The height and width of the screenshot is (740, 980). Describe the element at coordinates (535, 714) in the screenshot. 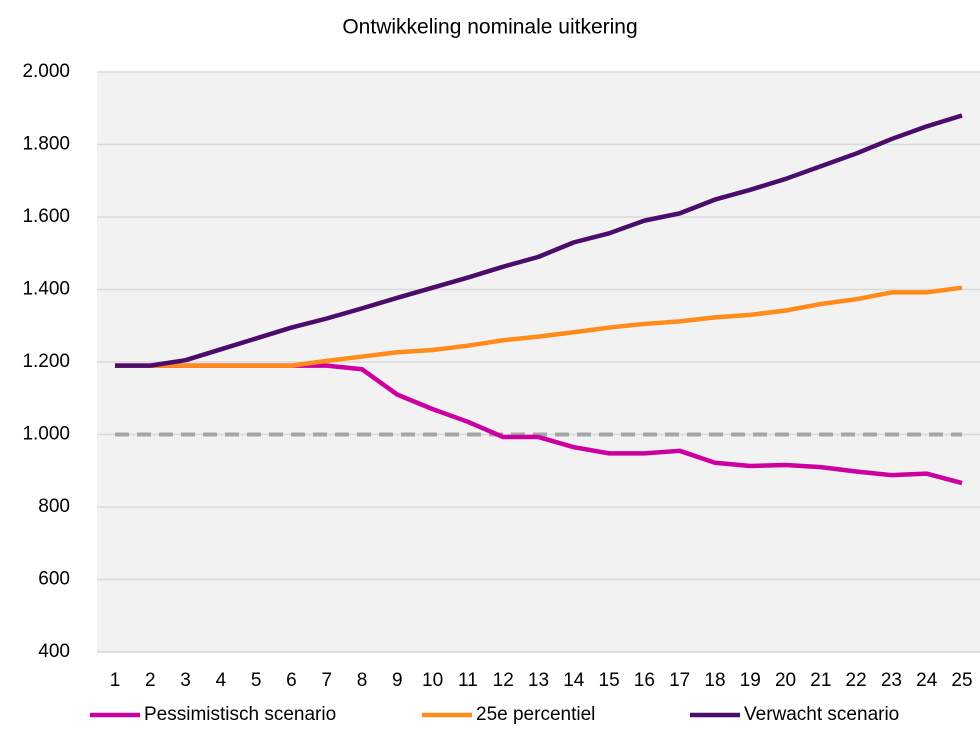

I see `legend-label: 25e percentiel` at that location.